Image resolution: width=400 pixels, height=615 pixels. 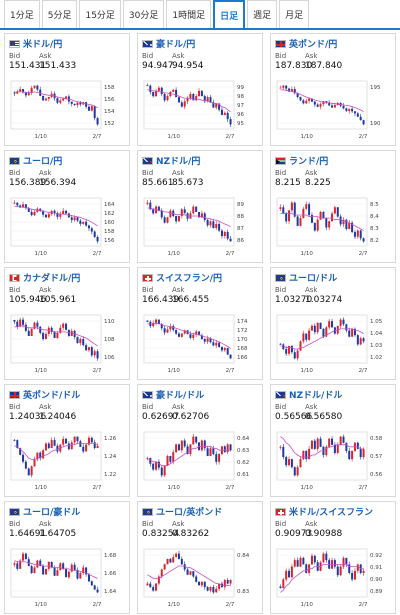 What do you see at coordinates (176, 45) in the screenshot?
I see `currency-pair-title: 豪ドル/円` at bounding box center [176, 45].